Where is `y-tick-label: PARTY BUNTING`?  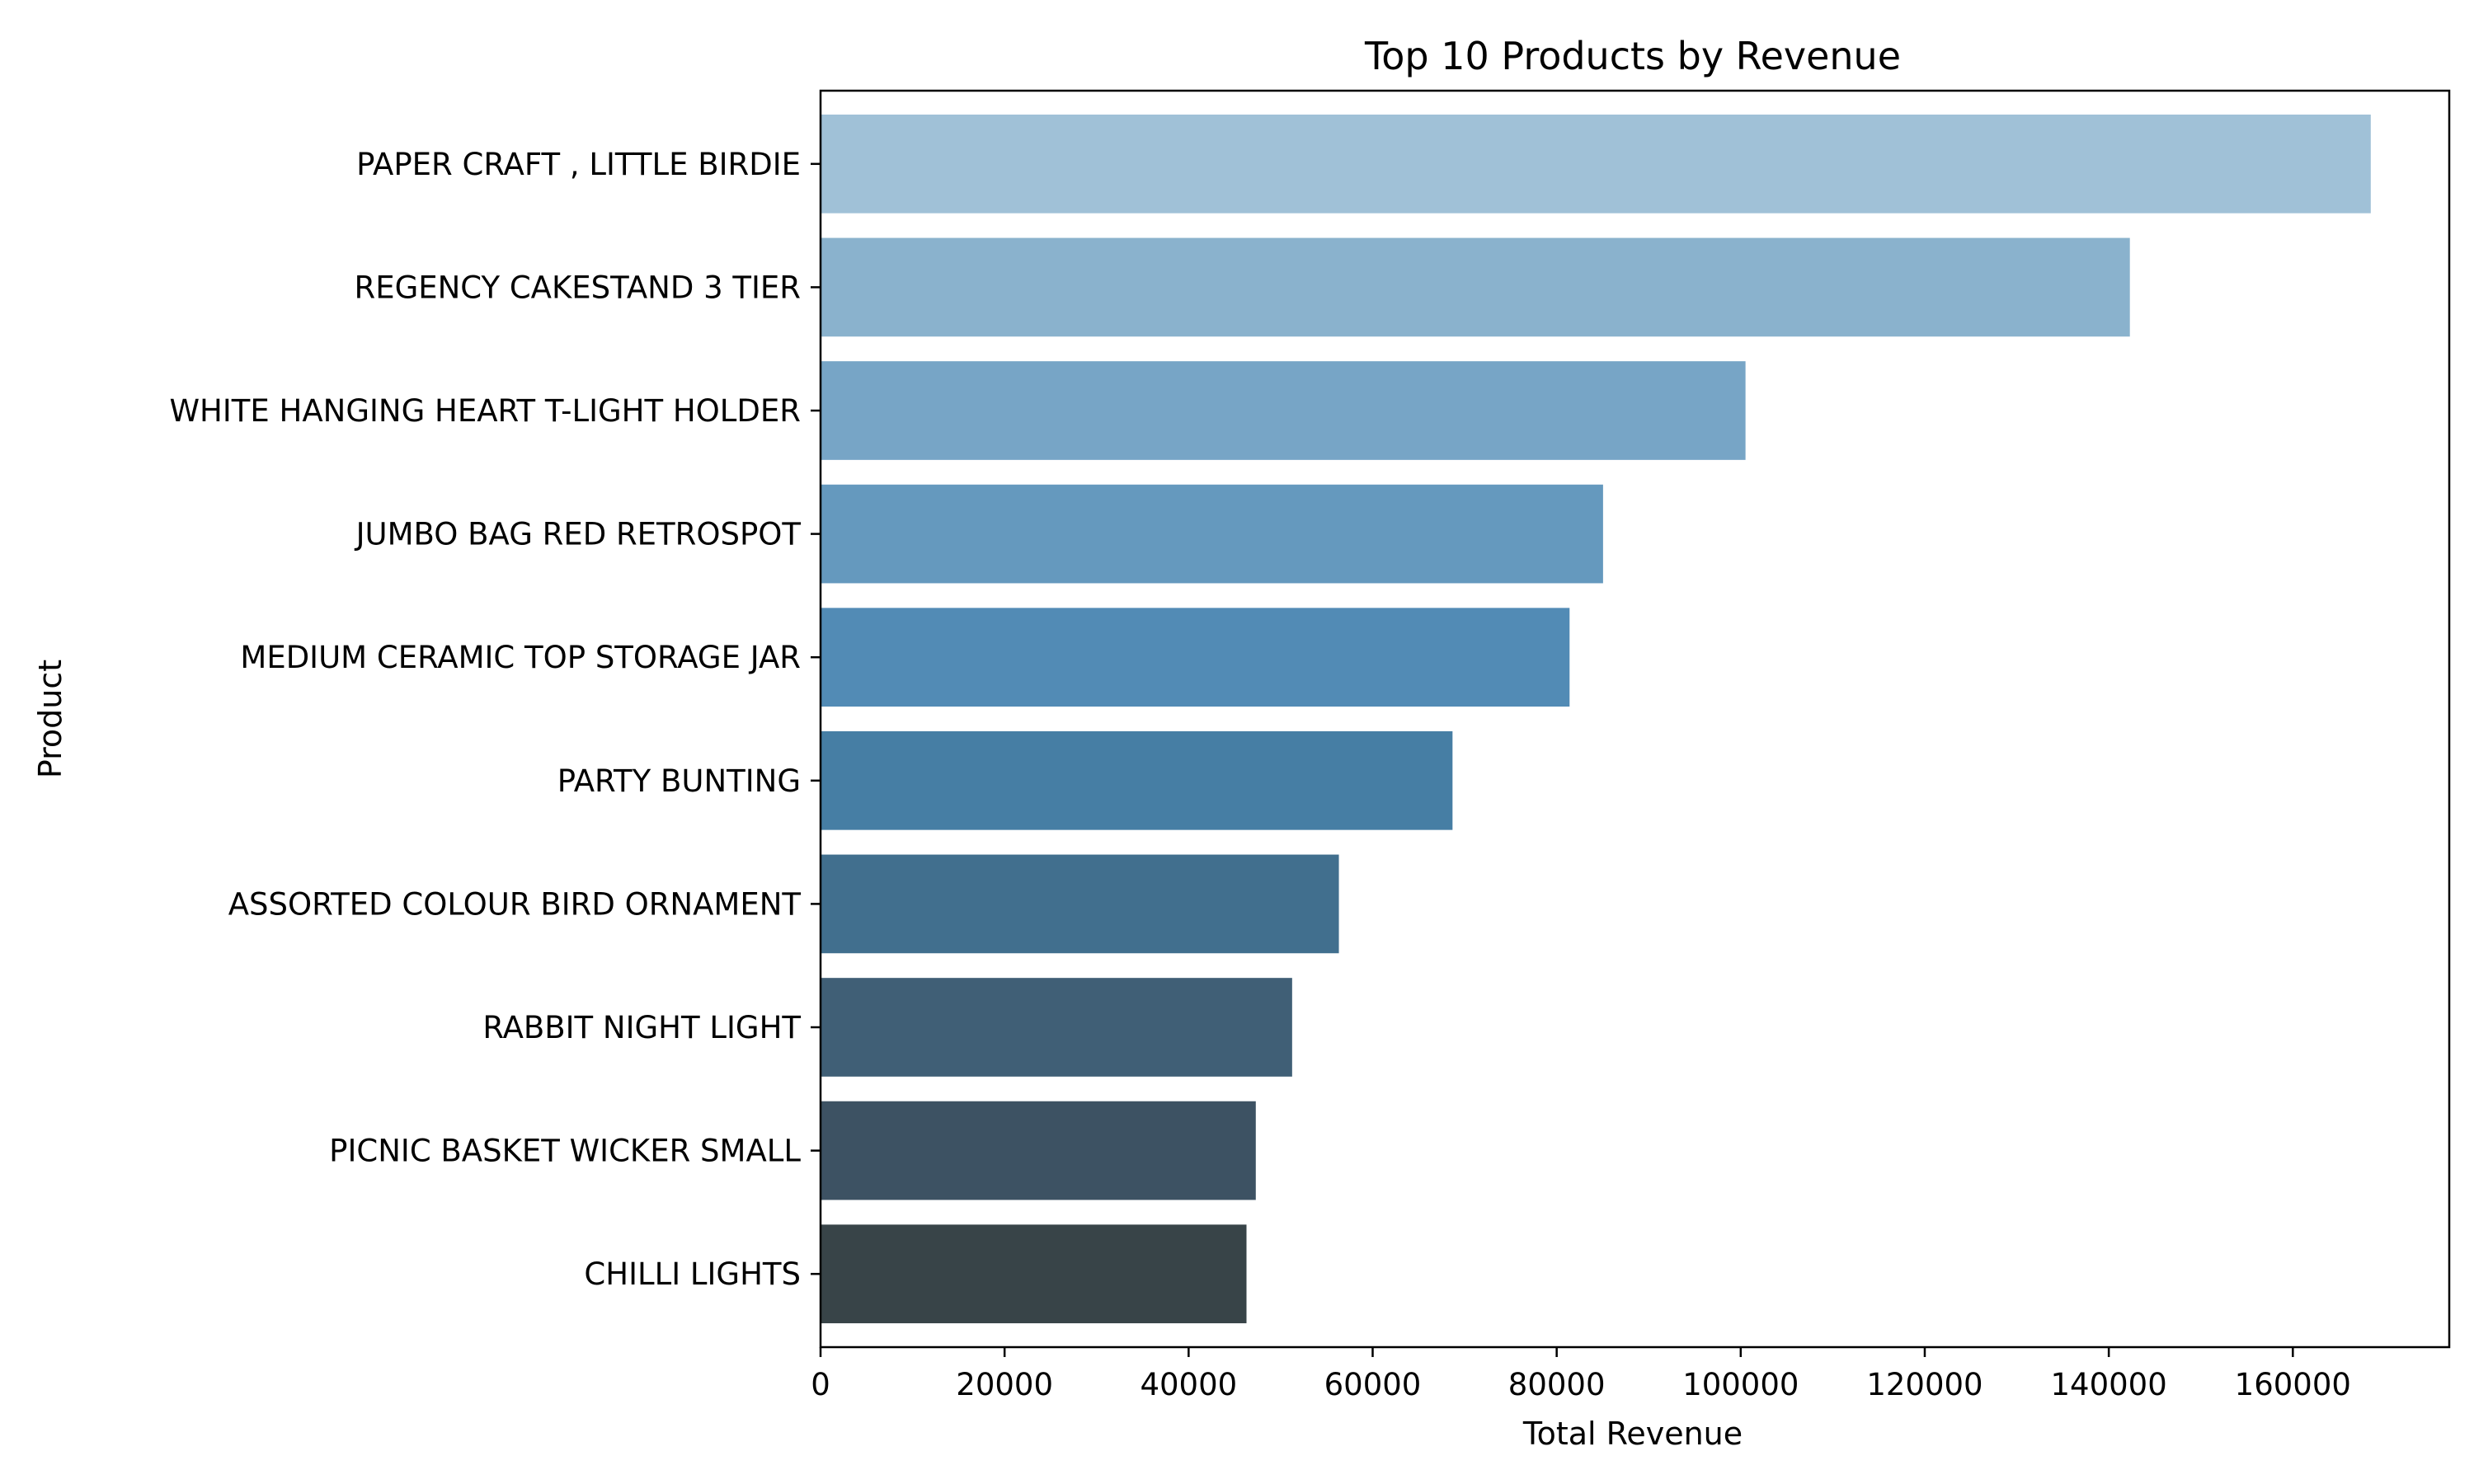 y-tick-label: PARTY BUNTING is located at coordinates (679, 781).